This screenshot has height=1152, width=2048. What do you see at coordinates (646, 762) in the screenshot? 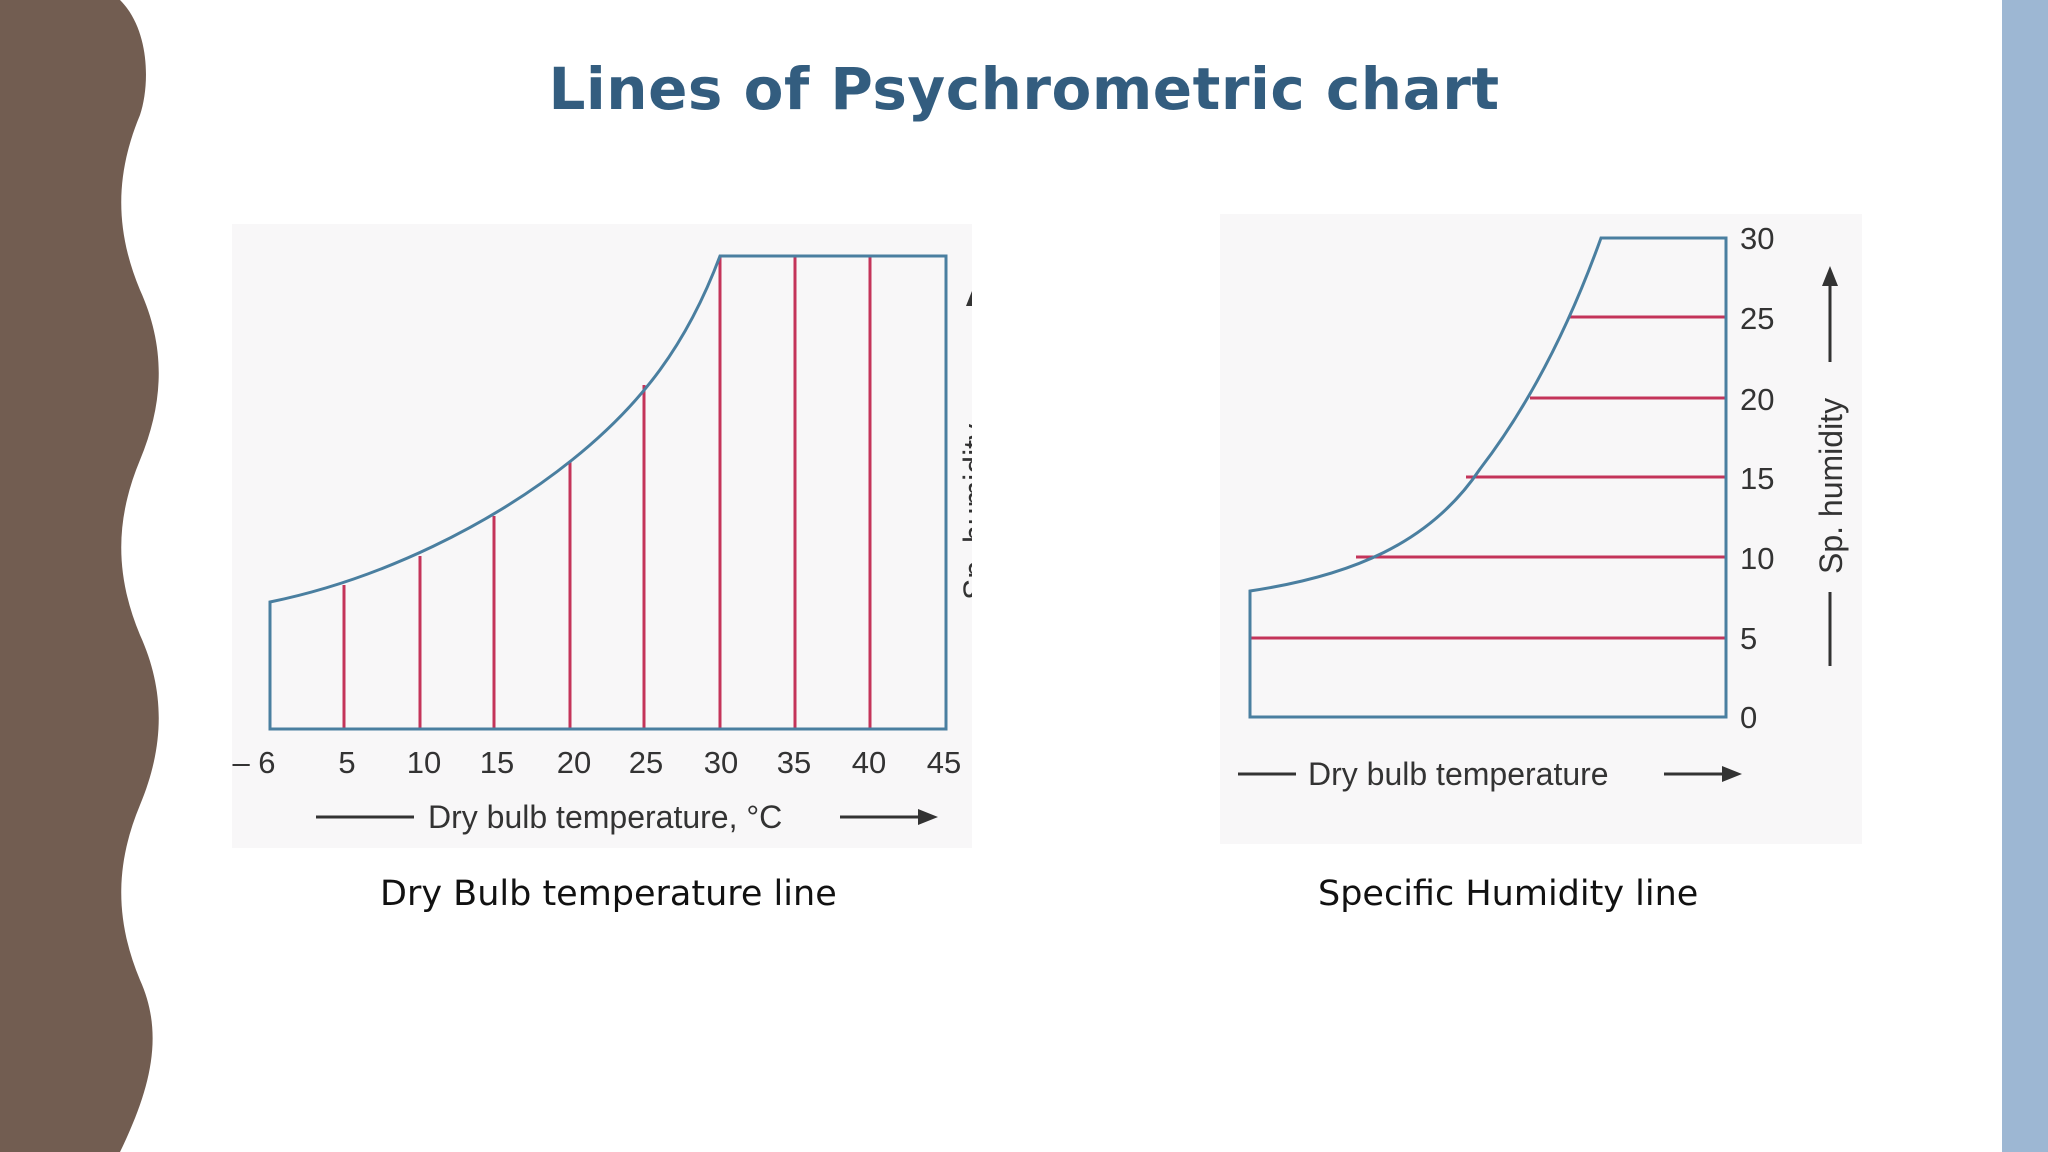
I see `x-tick-label: 25` at bounding box center [646, 762].